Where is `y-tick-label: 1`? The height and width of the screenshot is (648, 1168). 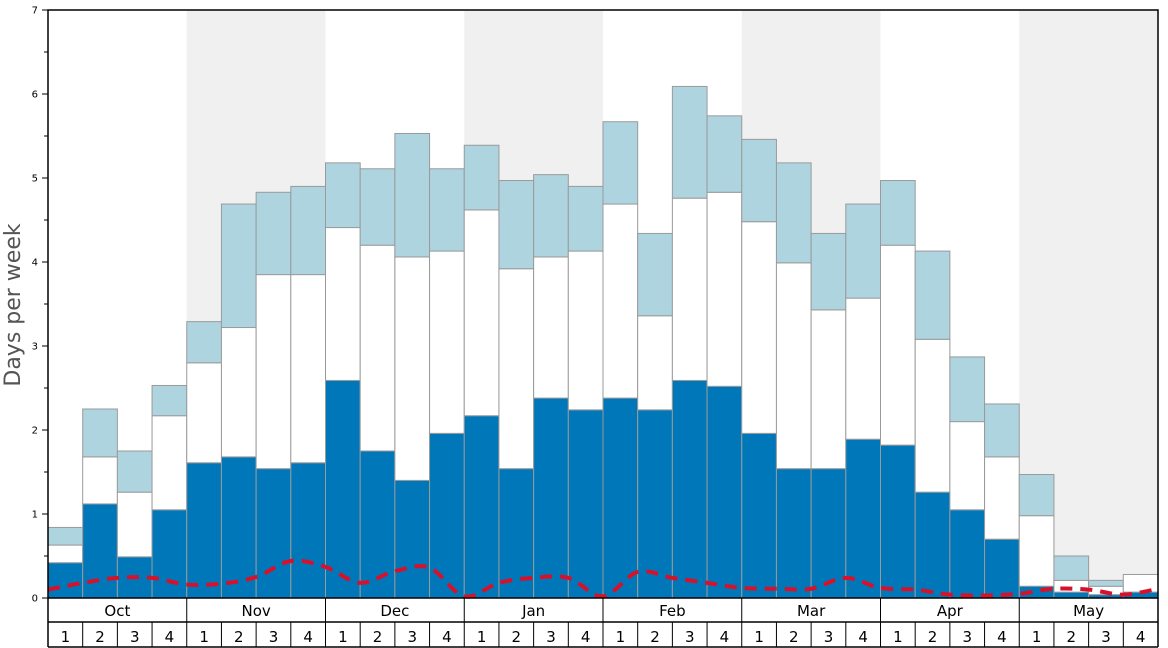 y-tick-label: 1 is located at coordinates (35, 515).